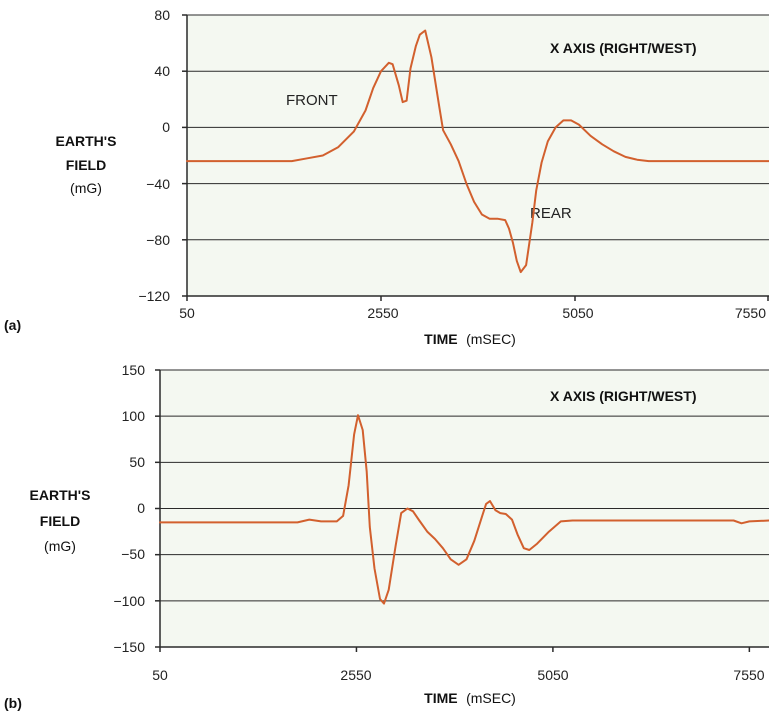  I want to click on y-tick-label: −100, so click(129, 601).